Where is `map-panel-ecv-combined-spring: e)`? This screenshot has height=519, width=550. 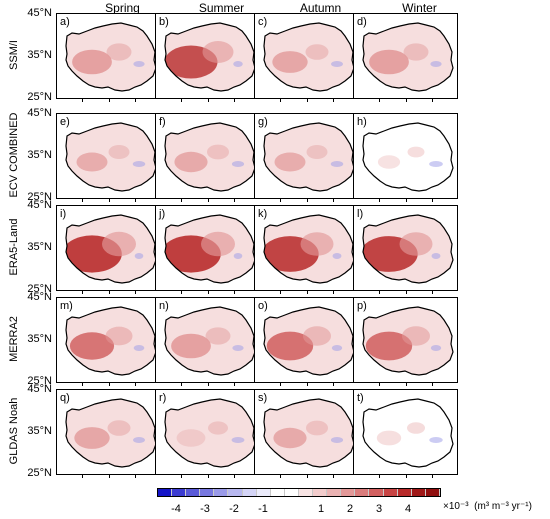
map-panel-ecv-combined-spring: e) is located at coordinates (108, 156).